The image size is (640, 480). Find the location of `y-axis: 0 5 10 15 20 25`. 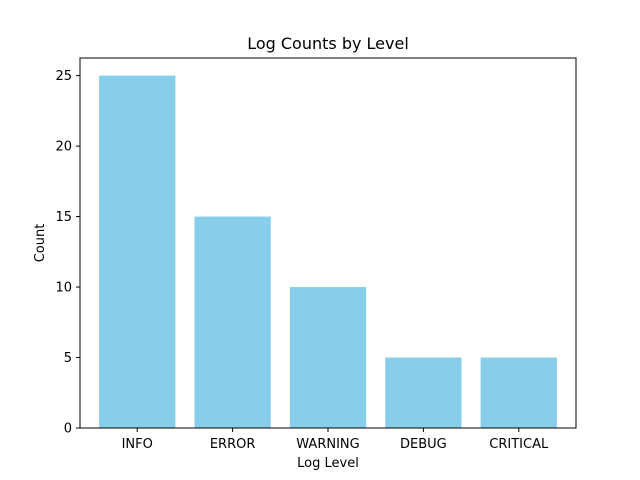

y-axis: 0 5 10 15 20 25 is located at coordinates (67, 253).